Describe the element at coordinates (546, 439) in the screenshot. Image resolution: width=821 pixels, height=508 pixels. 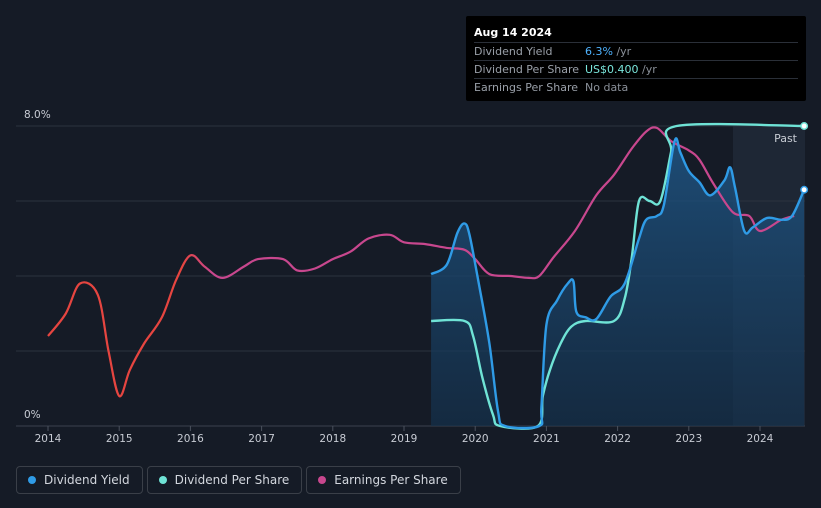
I see `x-tick-label: 2021` at that location.